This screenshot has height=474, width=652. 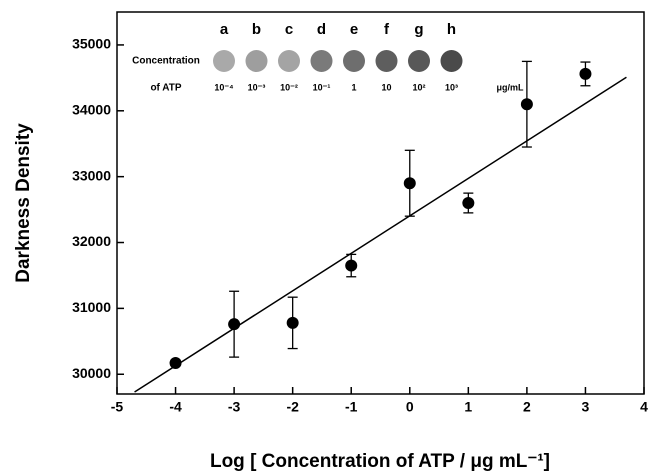 I want to click on inset-concentration: 10², so click(x=418, y=87).